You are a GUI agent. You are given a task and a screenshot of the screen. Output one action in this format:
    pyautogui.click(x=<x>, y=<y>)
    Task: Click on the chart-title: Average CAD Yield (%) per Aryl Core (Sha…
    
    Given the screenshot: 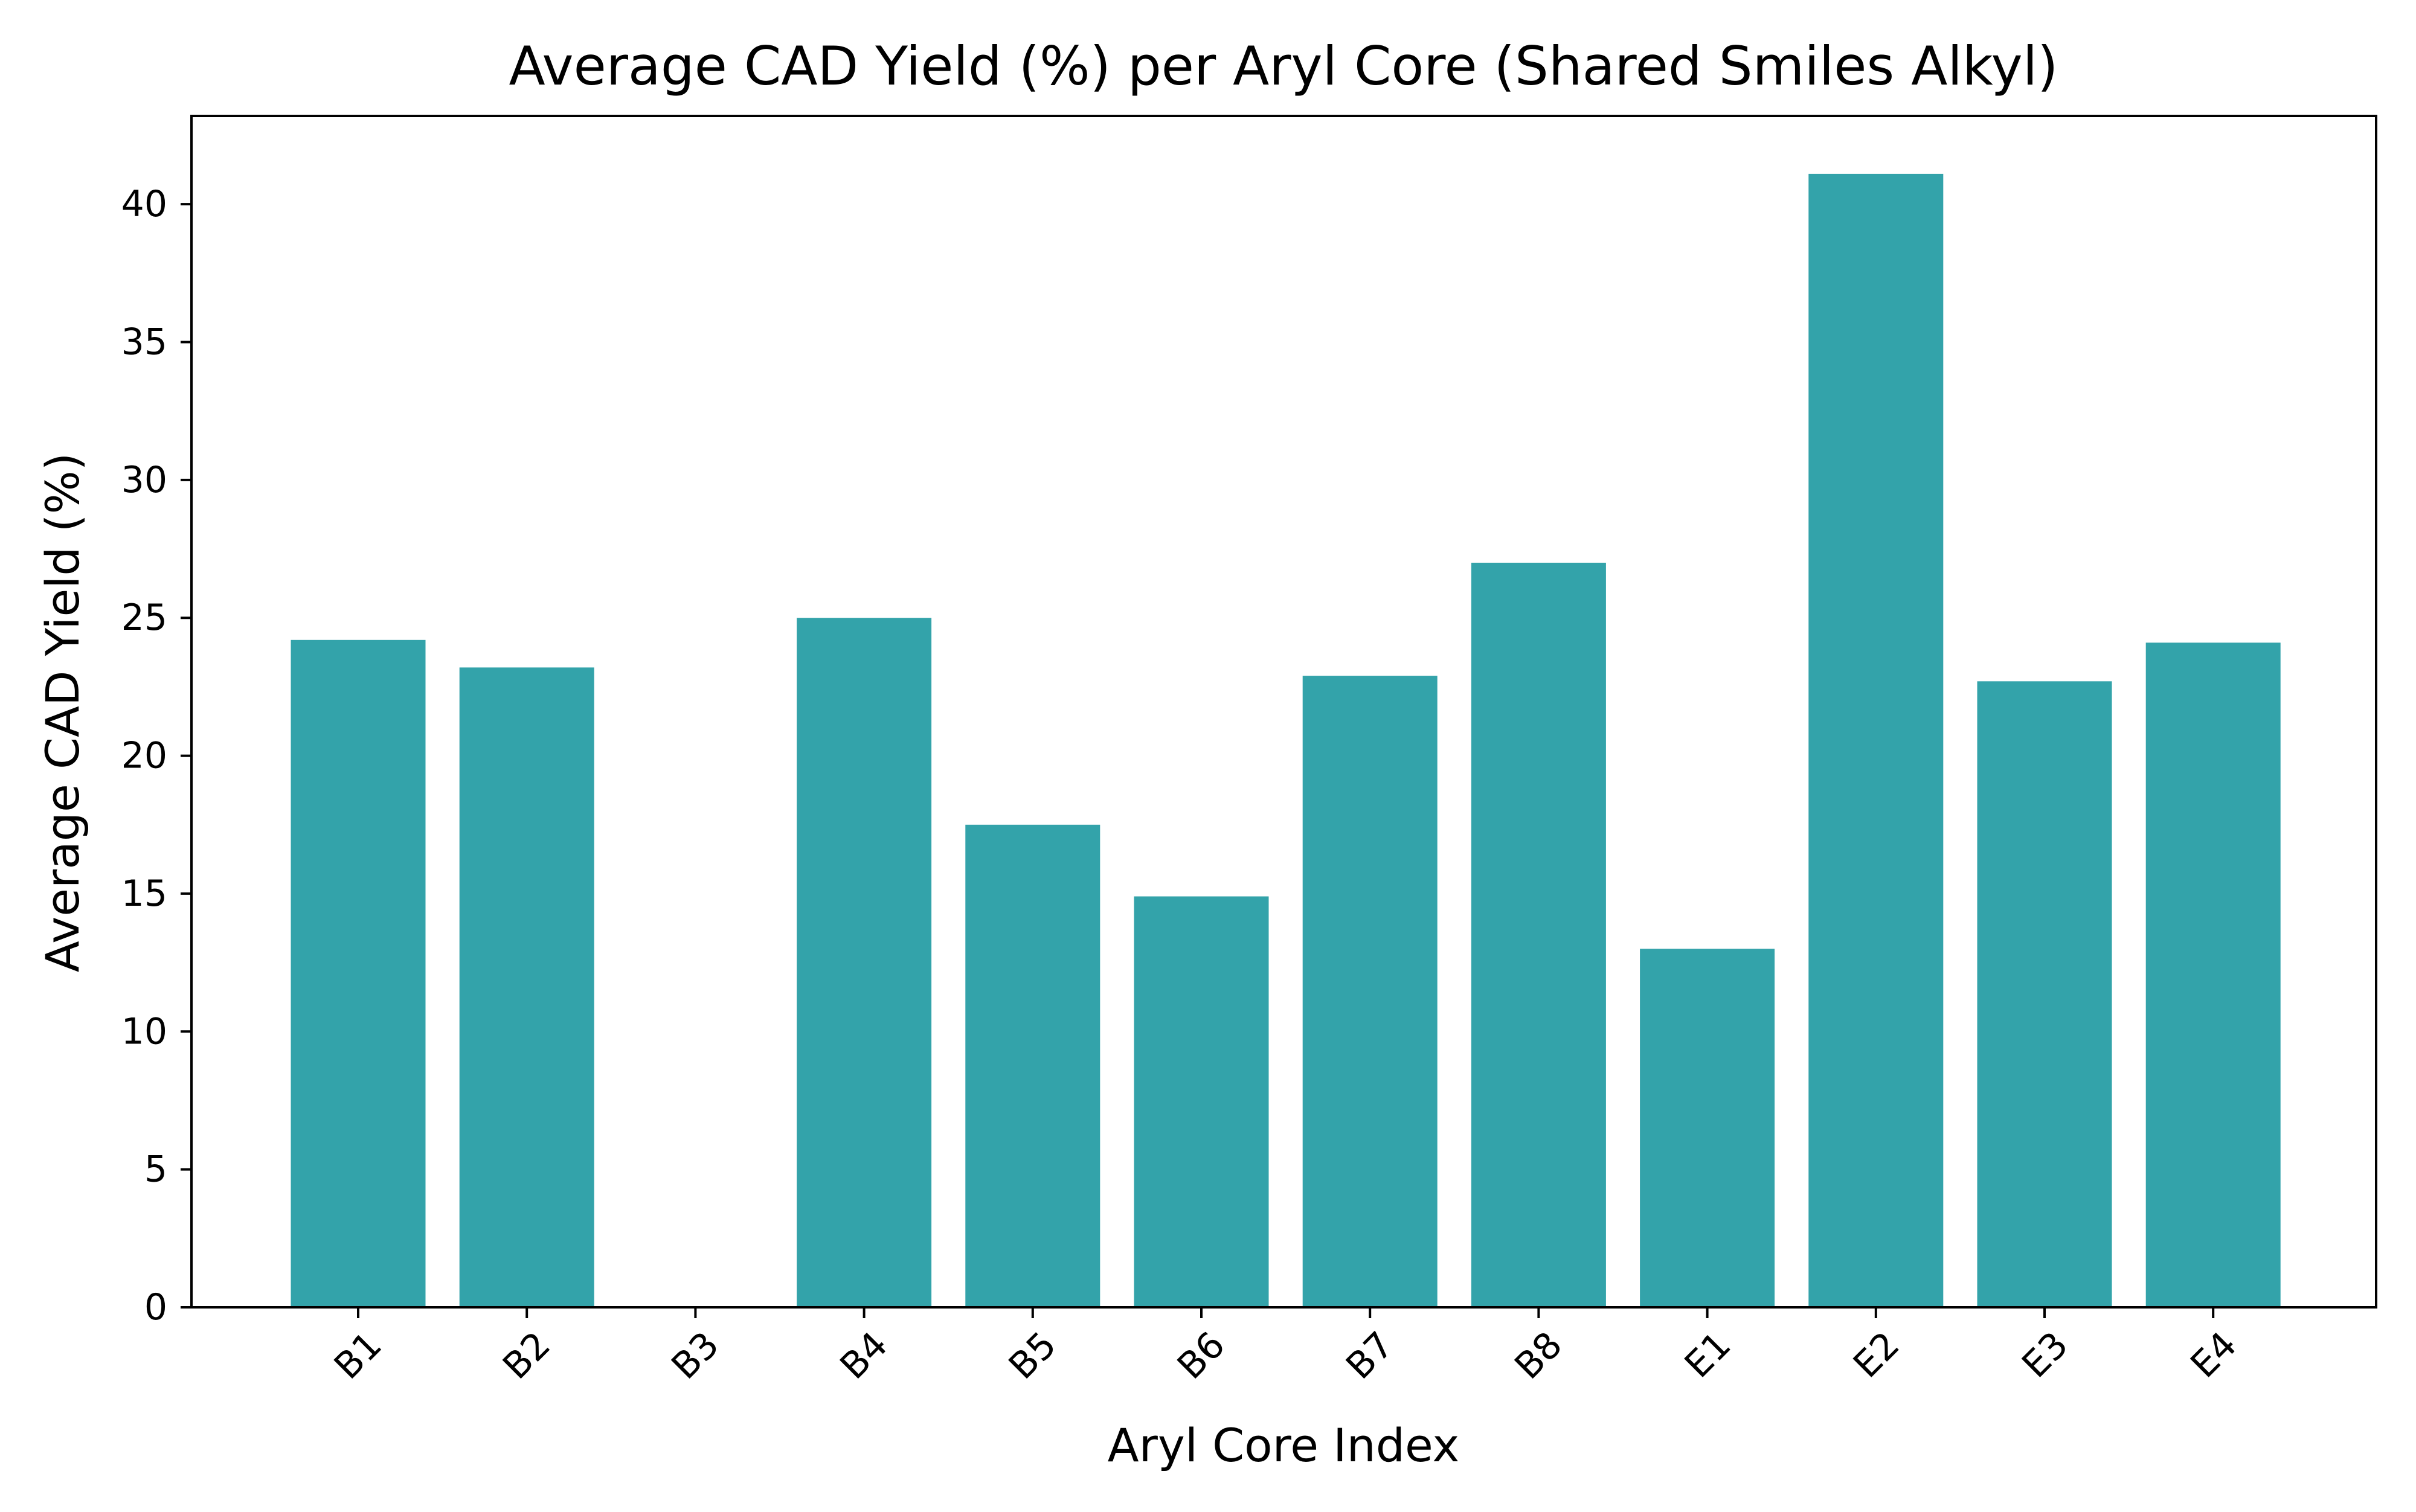 What is the action you would take?
    pyautogui.click(x=1283, y=66)
    